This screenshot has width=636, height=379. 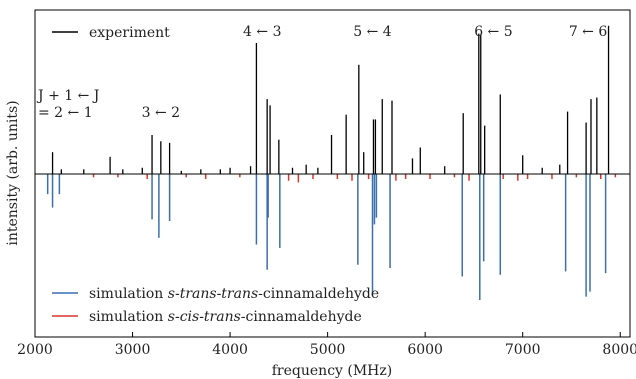 I want to click on legend-label-trans-trans-italic: s-trans-trans, so click(x=213, y=294).